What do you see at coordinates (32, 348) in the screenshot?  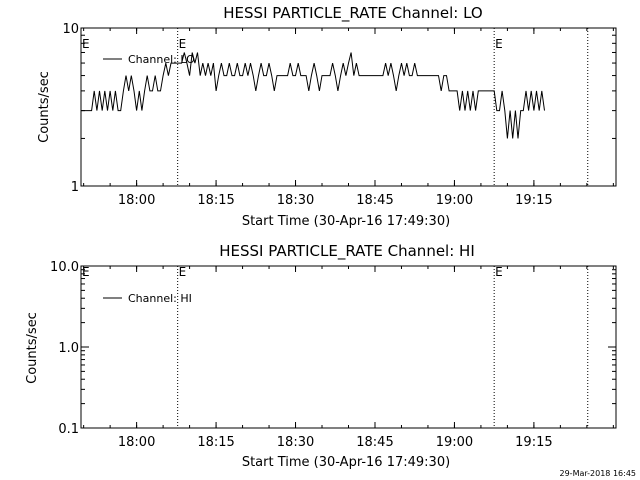 I see `hi-y-axis-label: Counts/sec` at bounding box center [32, 348].